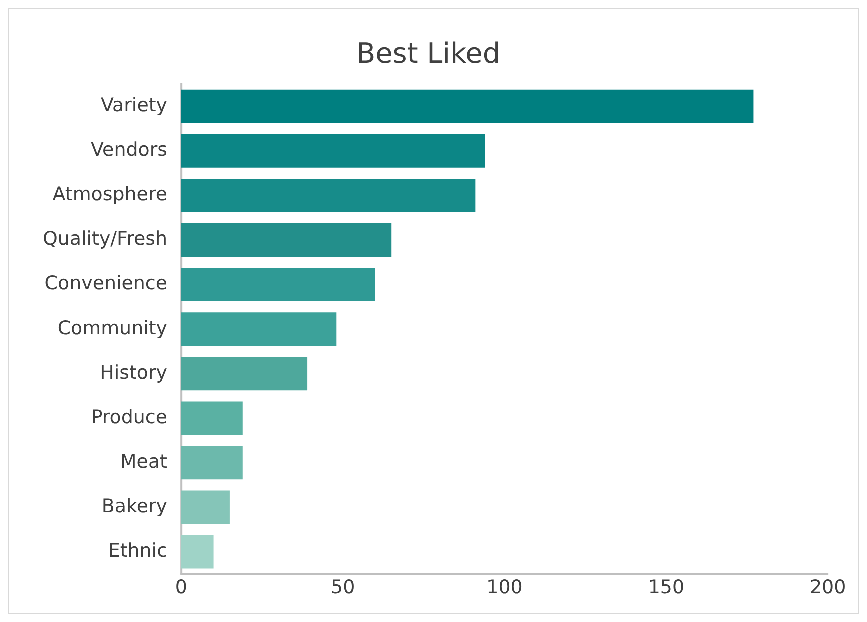 The image size is (867, 622). I want to click on x-tick-label: 150, so click(666, 587).